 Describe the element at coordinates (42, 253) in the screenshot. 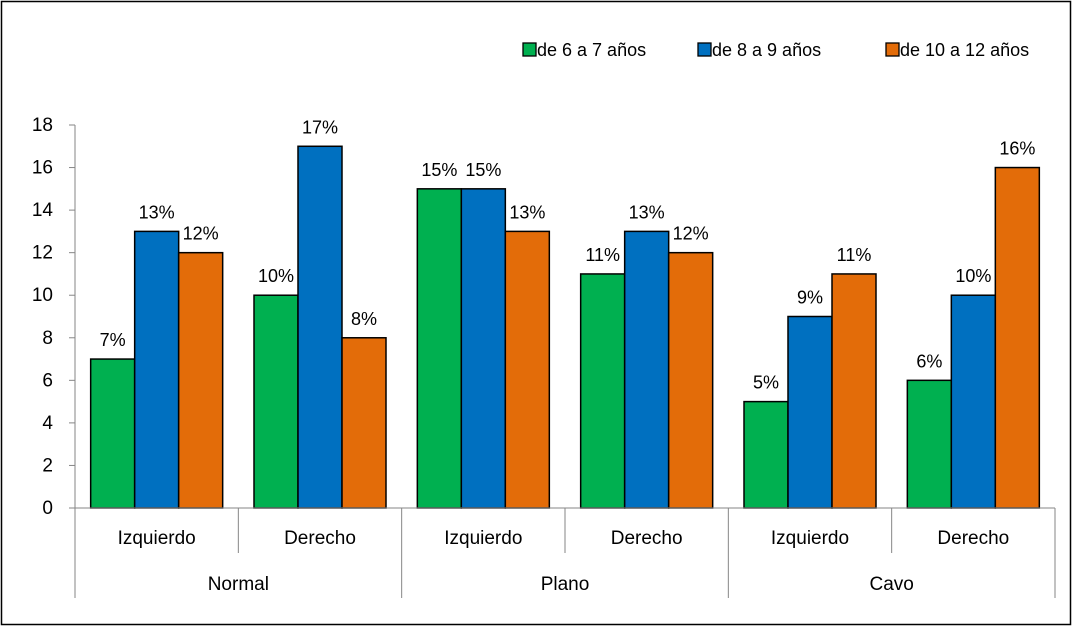

I see `y-tick-label: 12` at that location.